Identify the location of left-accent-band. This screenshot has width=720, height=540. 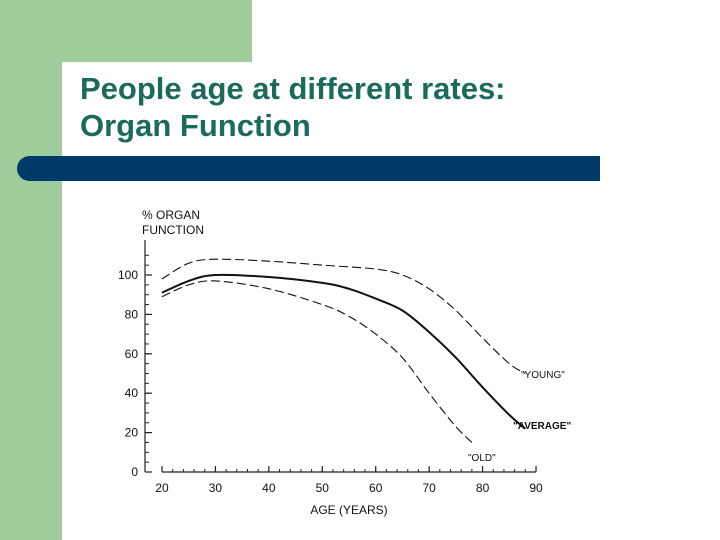
(31, 270).